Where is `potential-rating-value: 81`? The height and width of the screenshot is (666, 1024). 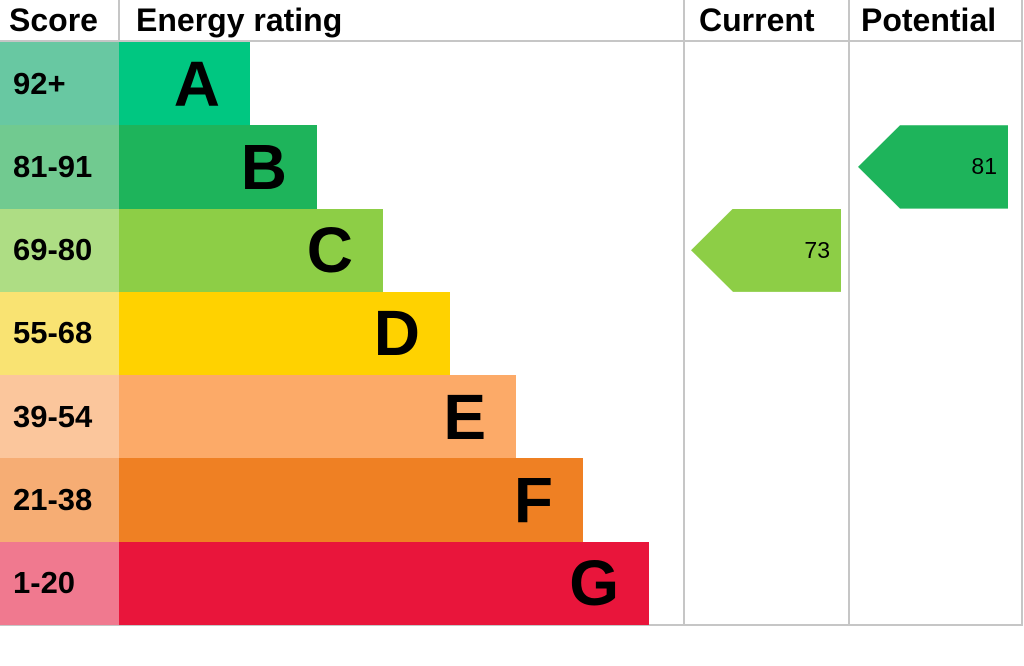 potential-rating-value: 81 is located at coordinates (984, 166).